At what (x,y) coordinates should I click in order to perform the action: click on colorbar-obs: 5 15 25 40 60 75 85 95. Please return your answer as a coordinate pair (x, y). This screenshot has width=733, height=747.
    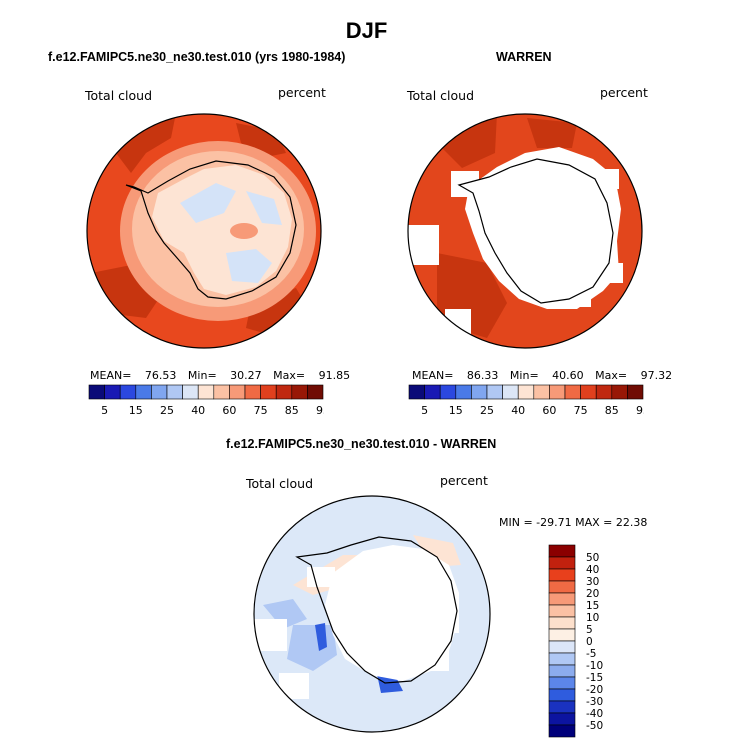
    Looking at the image, I should click on (526, 400).